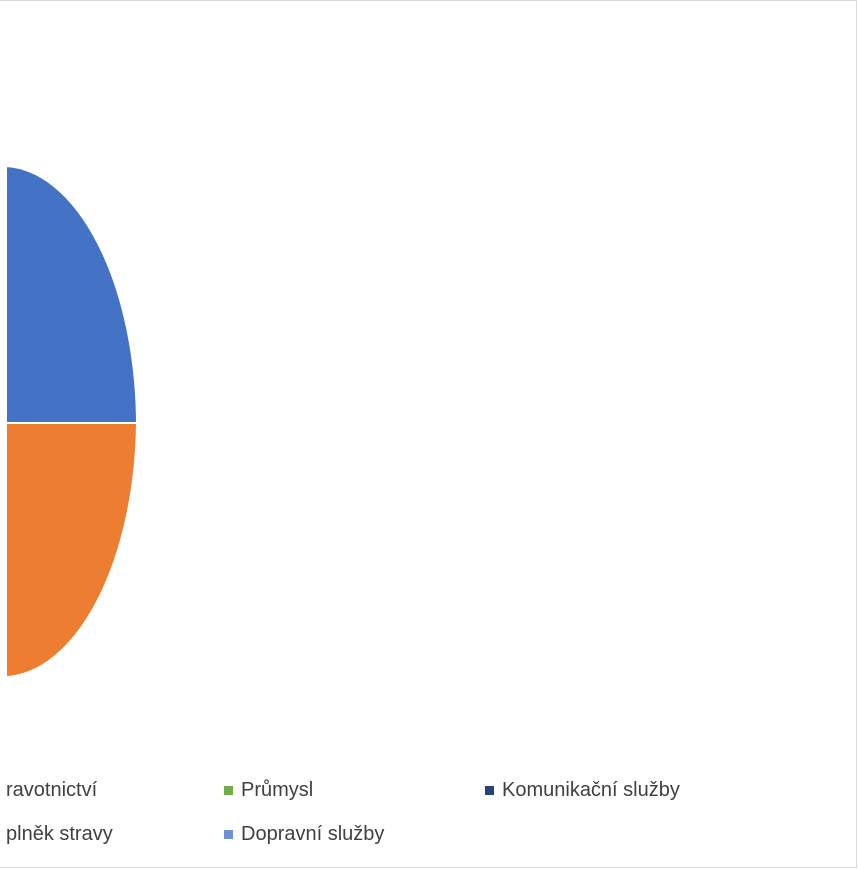 The width and height of the screenshot is (858, 869). Describe the element at coordinates (72, 550) in the screenshot. I see `pie-slice-orange` at that location.